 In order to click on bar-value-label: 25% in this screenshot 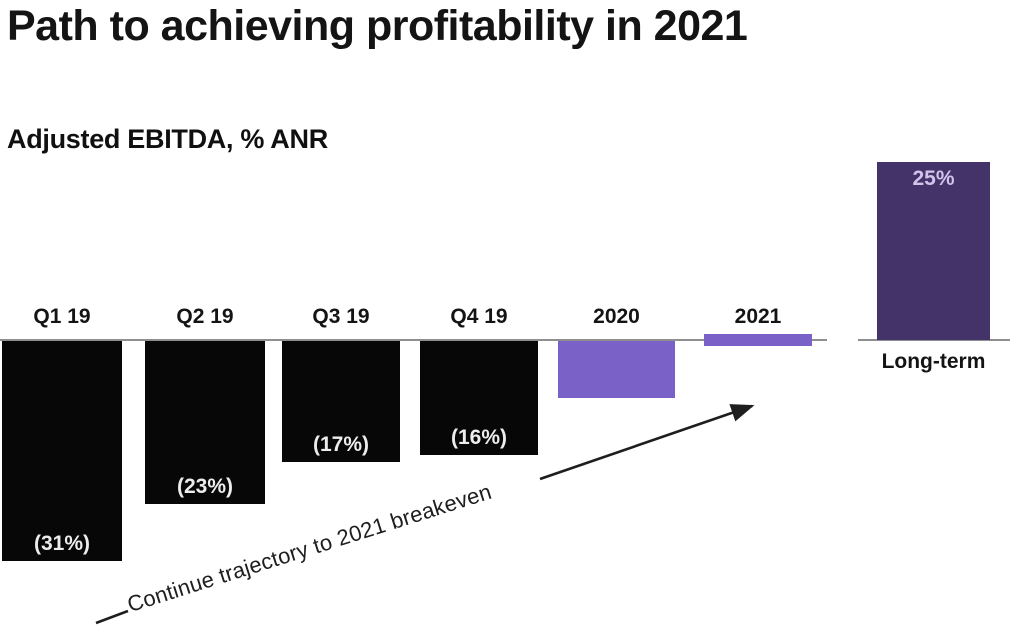, I will do `click(933, 178)`.